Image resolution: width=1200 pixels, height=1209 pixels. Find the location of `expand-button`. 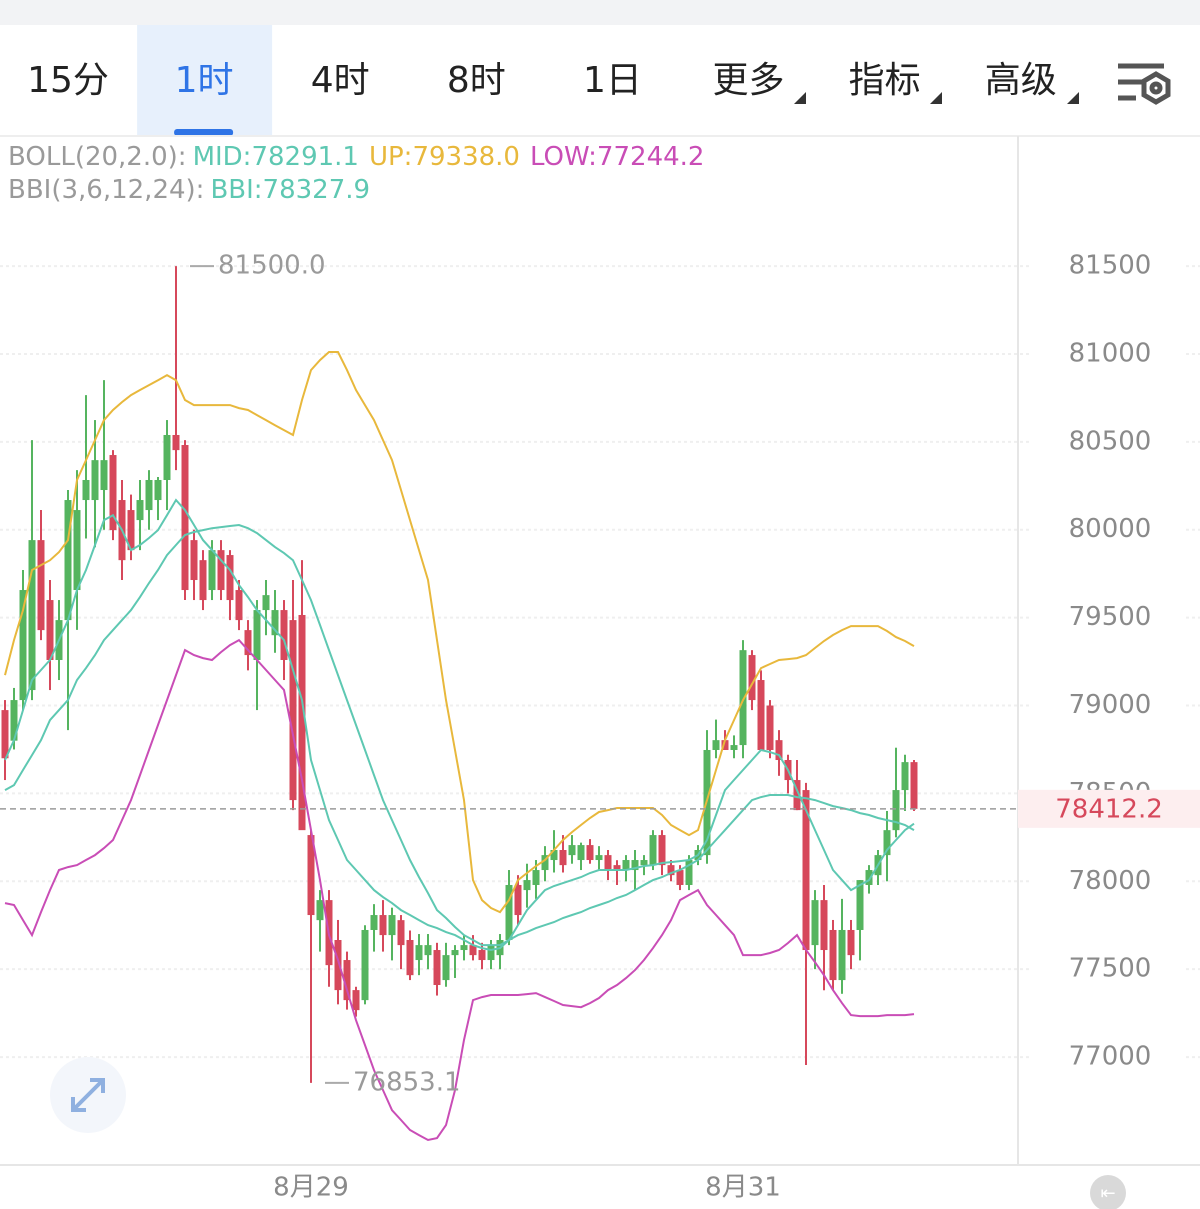

expand-button is located at coordinates (88, 1095).